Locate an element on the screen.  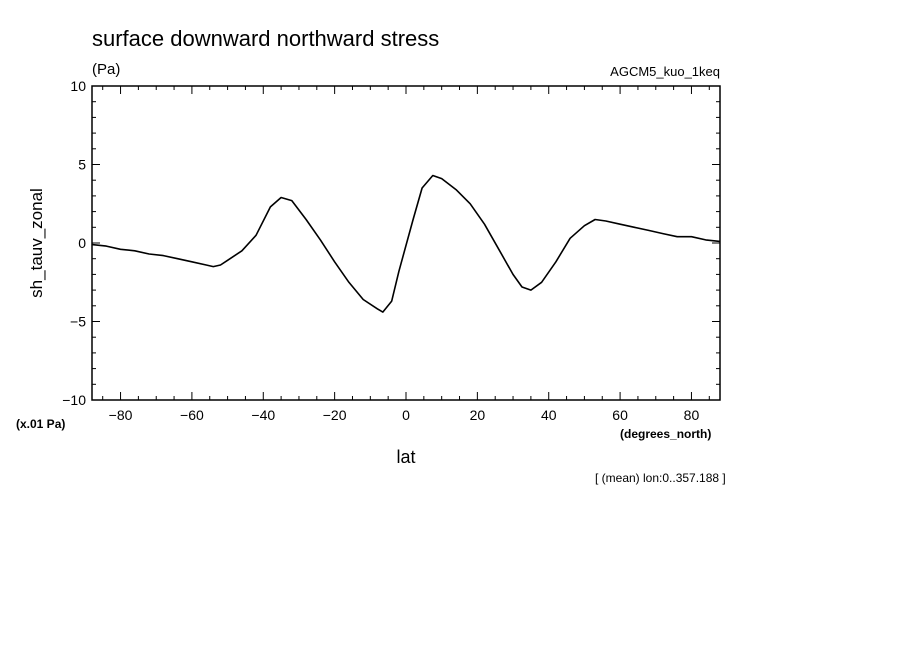
series-line is located at coordinates (406, 243).